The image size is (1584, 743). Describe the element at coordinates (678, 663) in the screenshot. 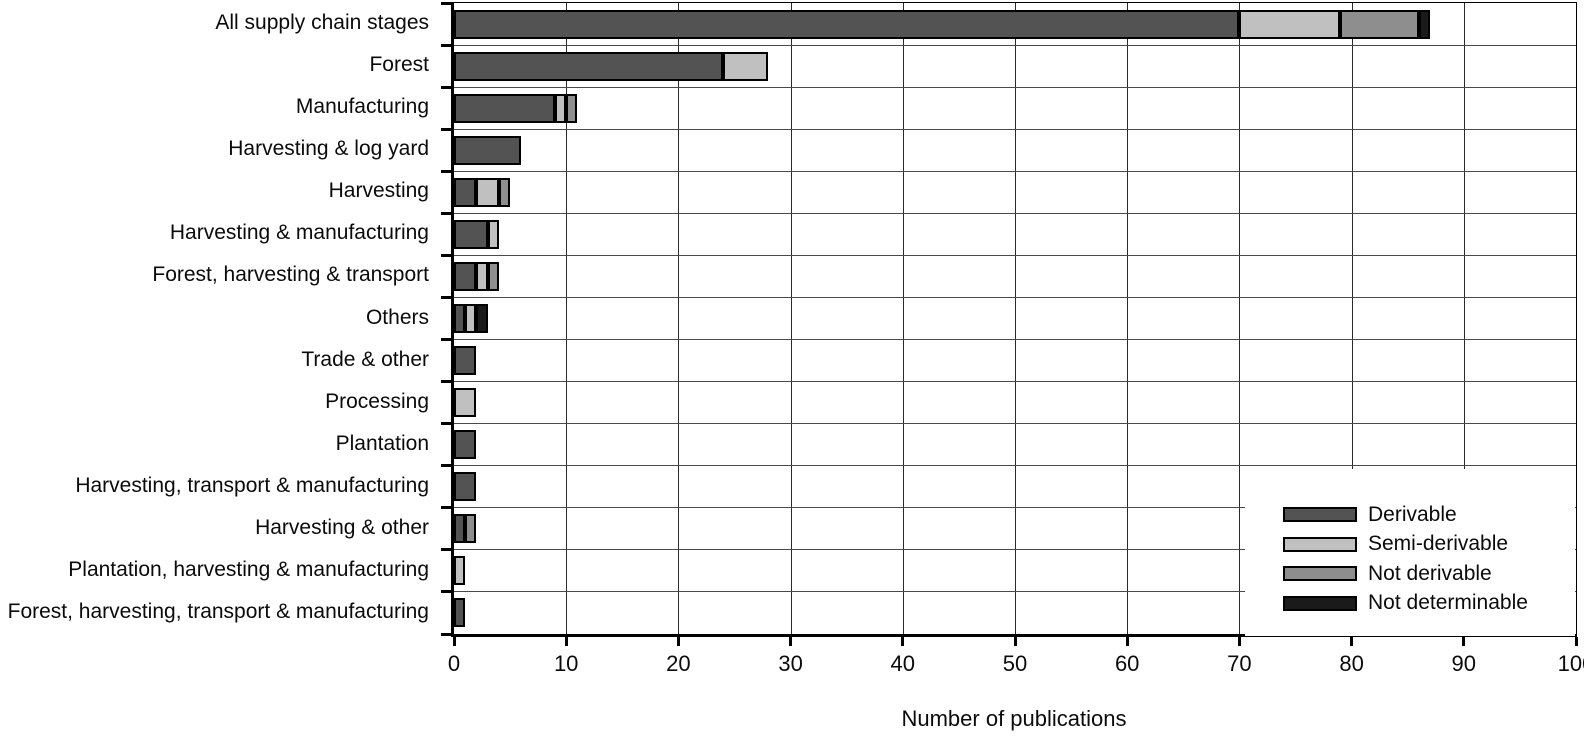

I see `x-axis-tick-label: 20` at that location.